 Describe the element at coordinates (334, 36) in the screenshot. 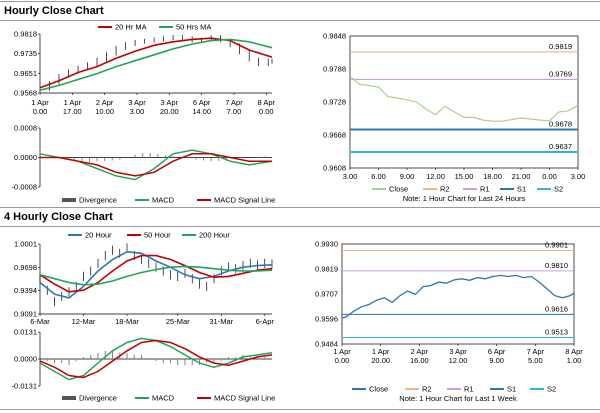

I see `hourly-24h-y-tick-label: 0.9848` at that location.